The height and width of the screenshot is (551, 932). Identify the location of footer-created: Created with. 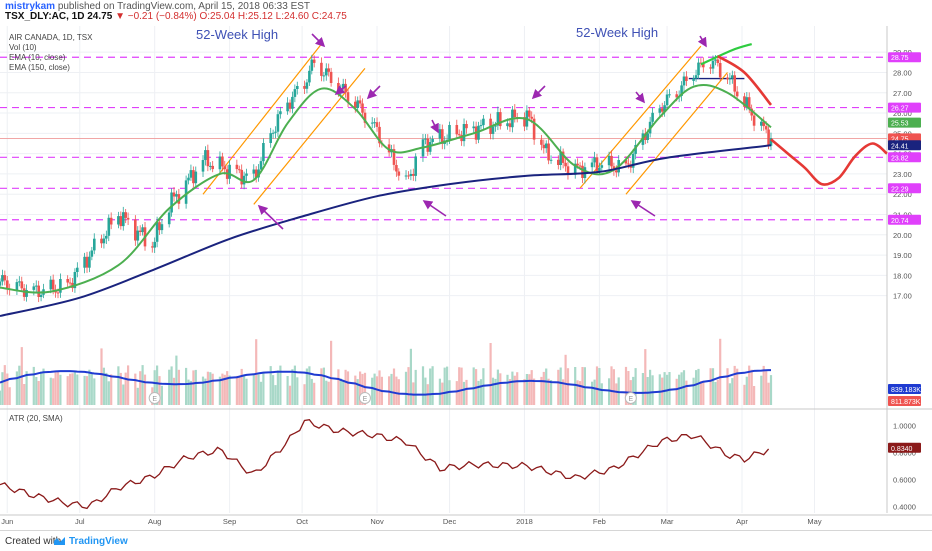
(33, 541).